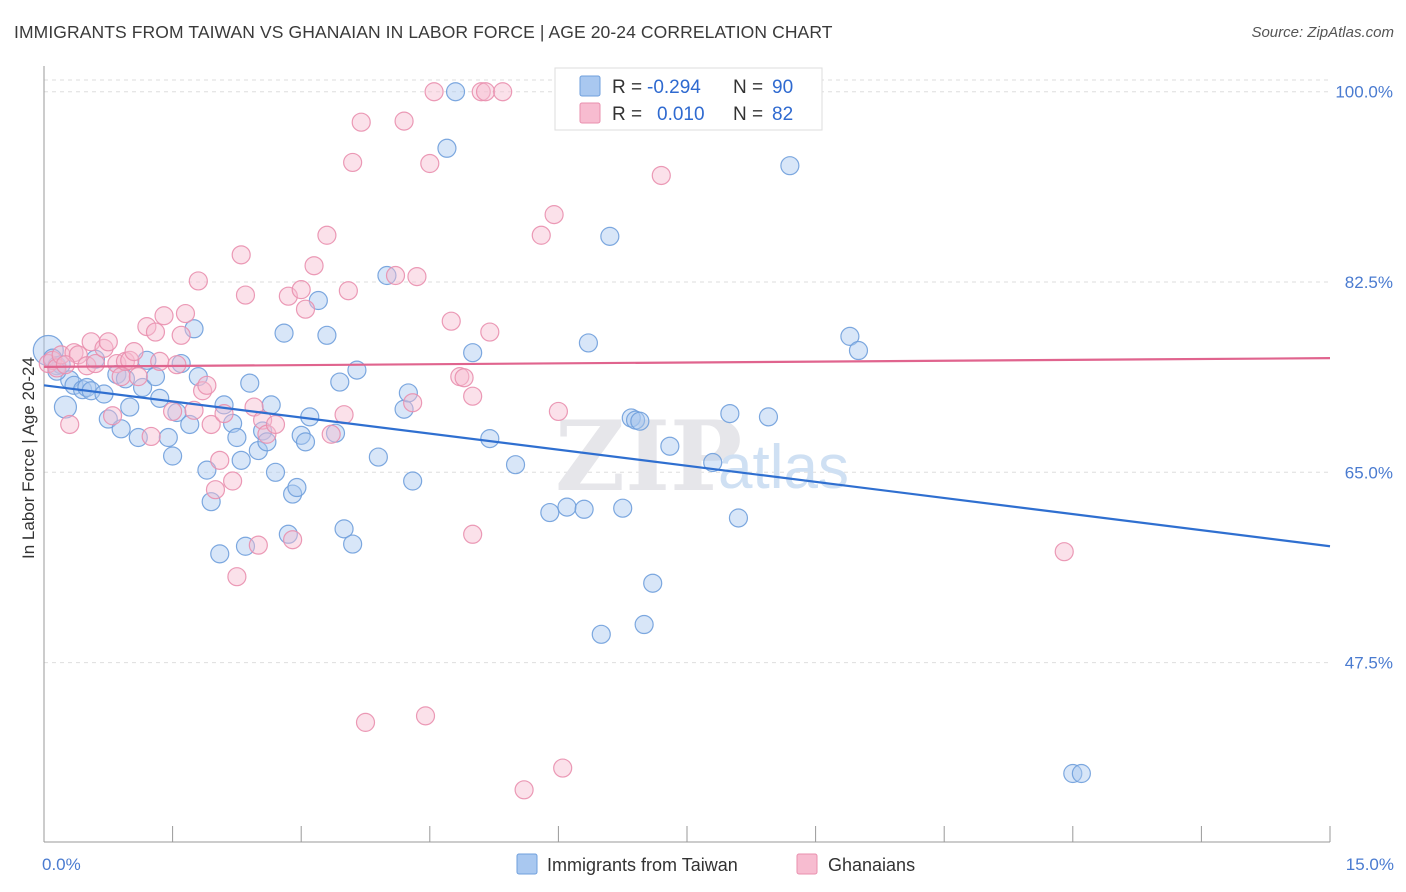 This screenshot has height=892, width=1406. Describe the element at coordinates (687, 362) in the screenshot. I see `ghanaians-trend-line` at that location.